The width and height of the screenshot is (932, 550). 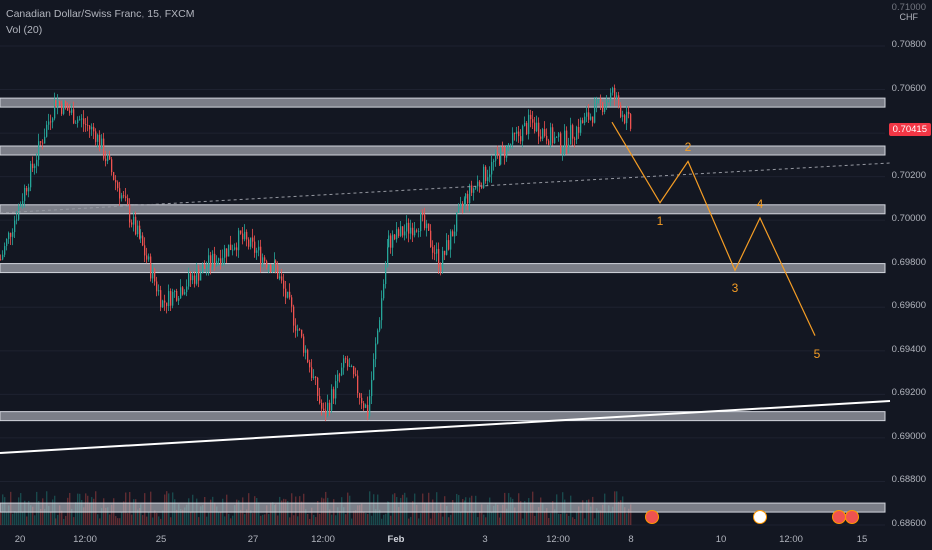 What do you see at coordinates (713, 228) in the screenshot?
I see `projected-wave` at bounding box center [713, 228].